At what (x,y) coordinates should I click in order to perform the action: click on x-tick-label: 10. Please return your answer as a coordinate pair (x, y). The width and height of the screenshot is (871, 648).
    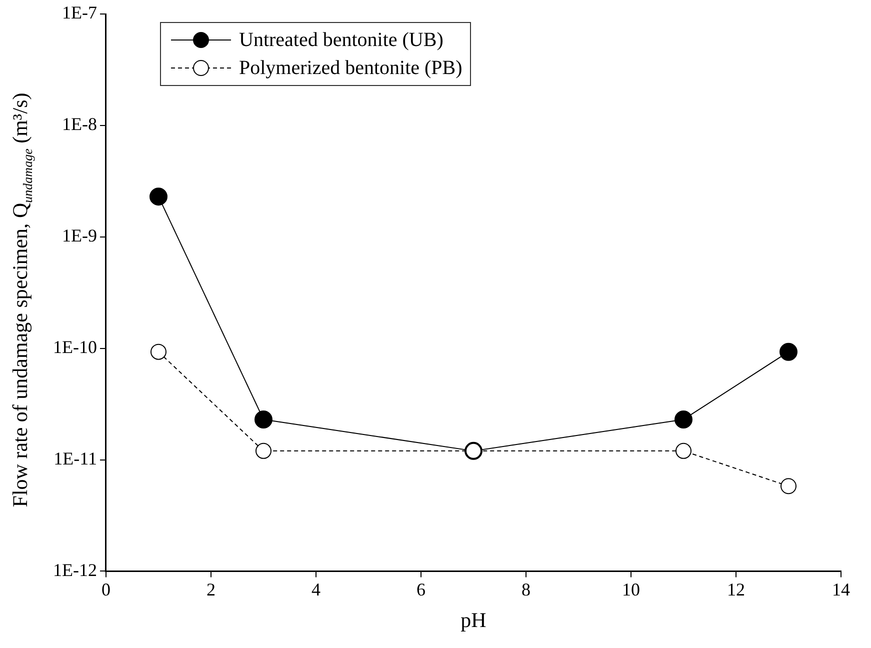
    Looking at the image, I should click on (631, 590).